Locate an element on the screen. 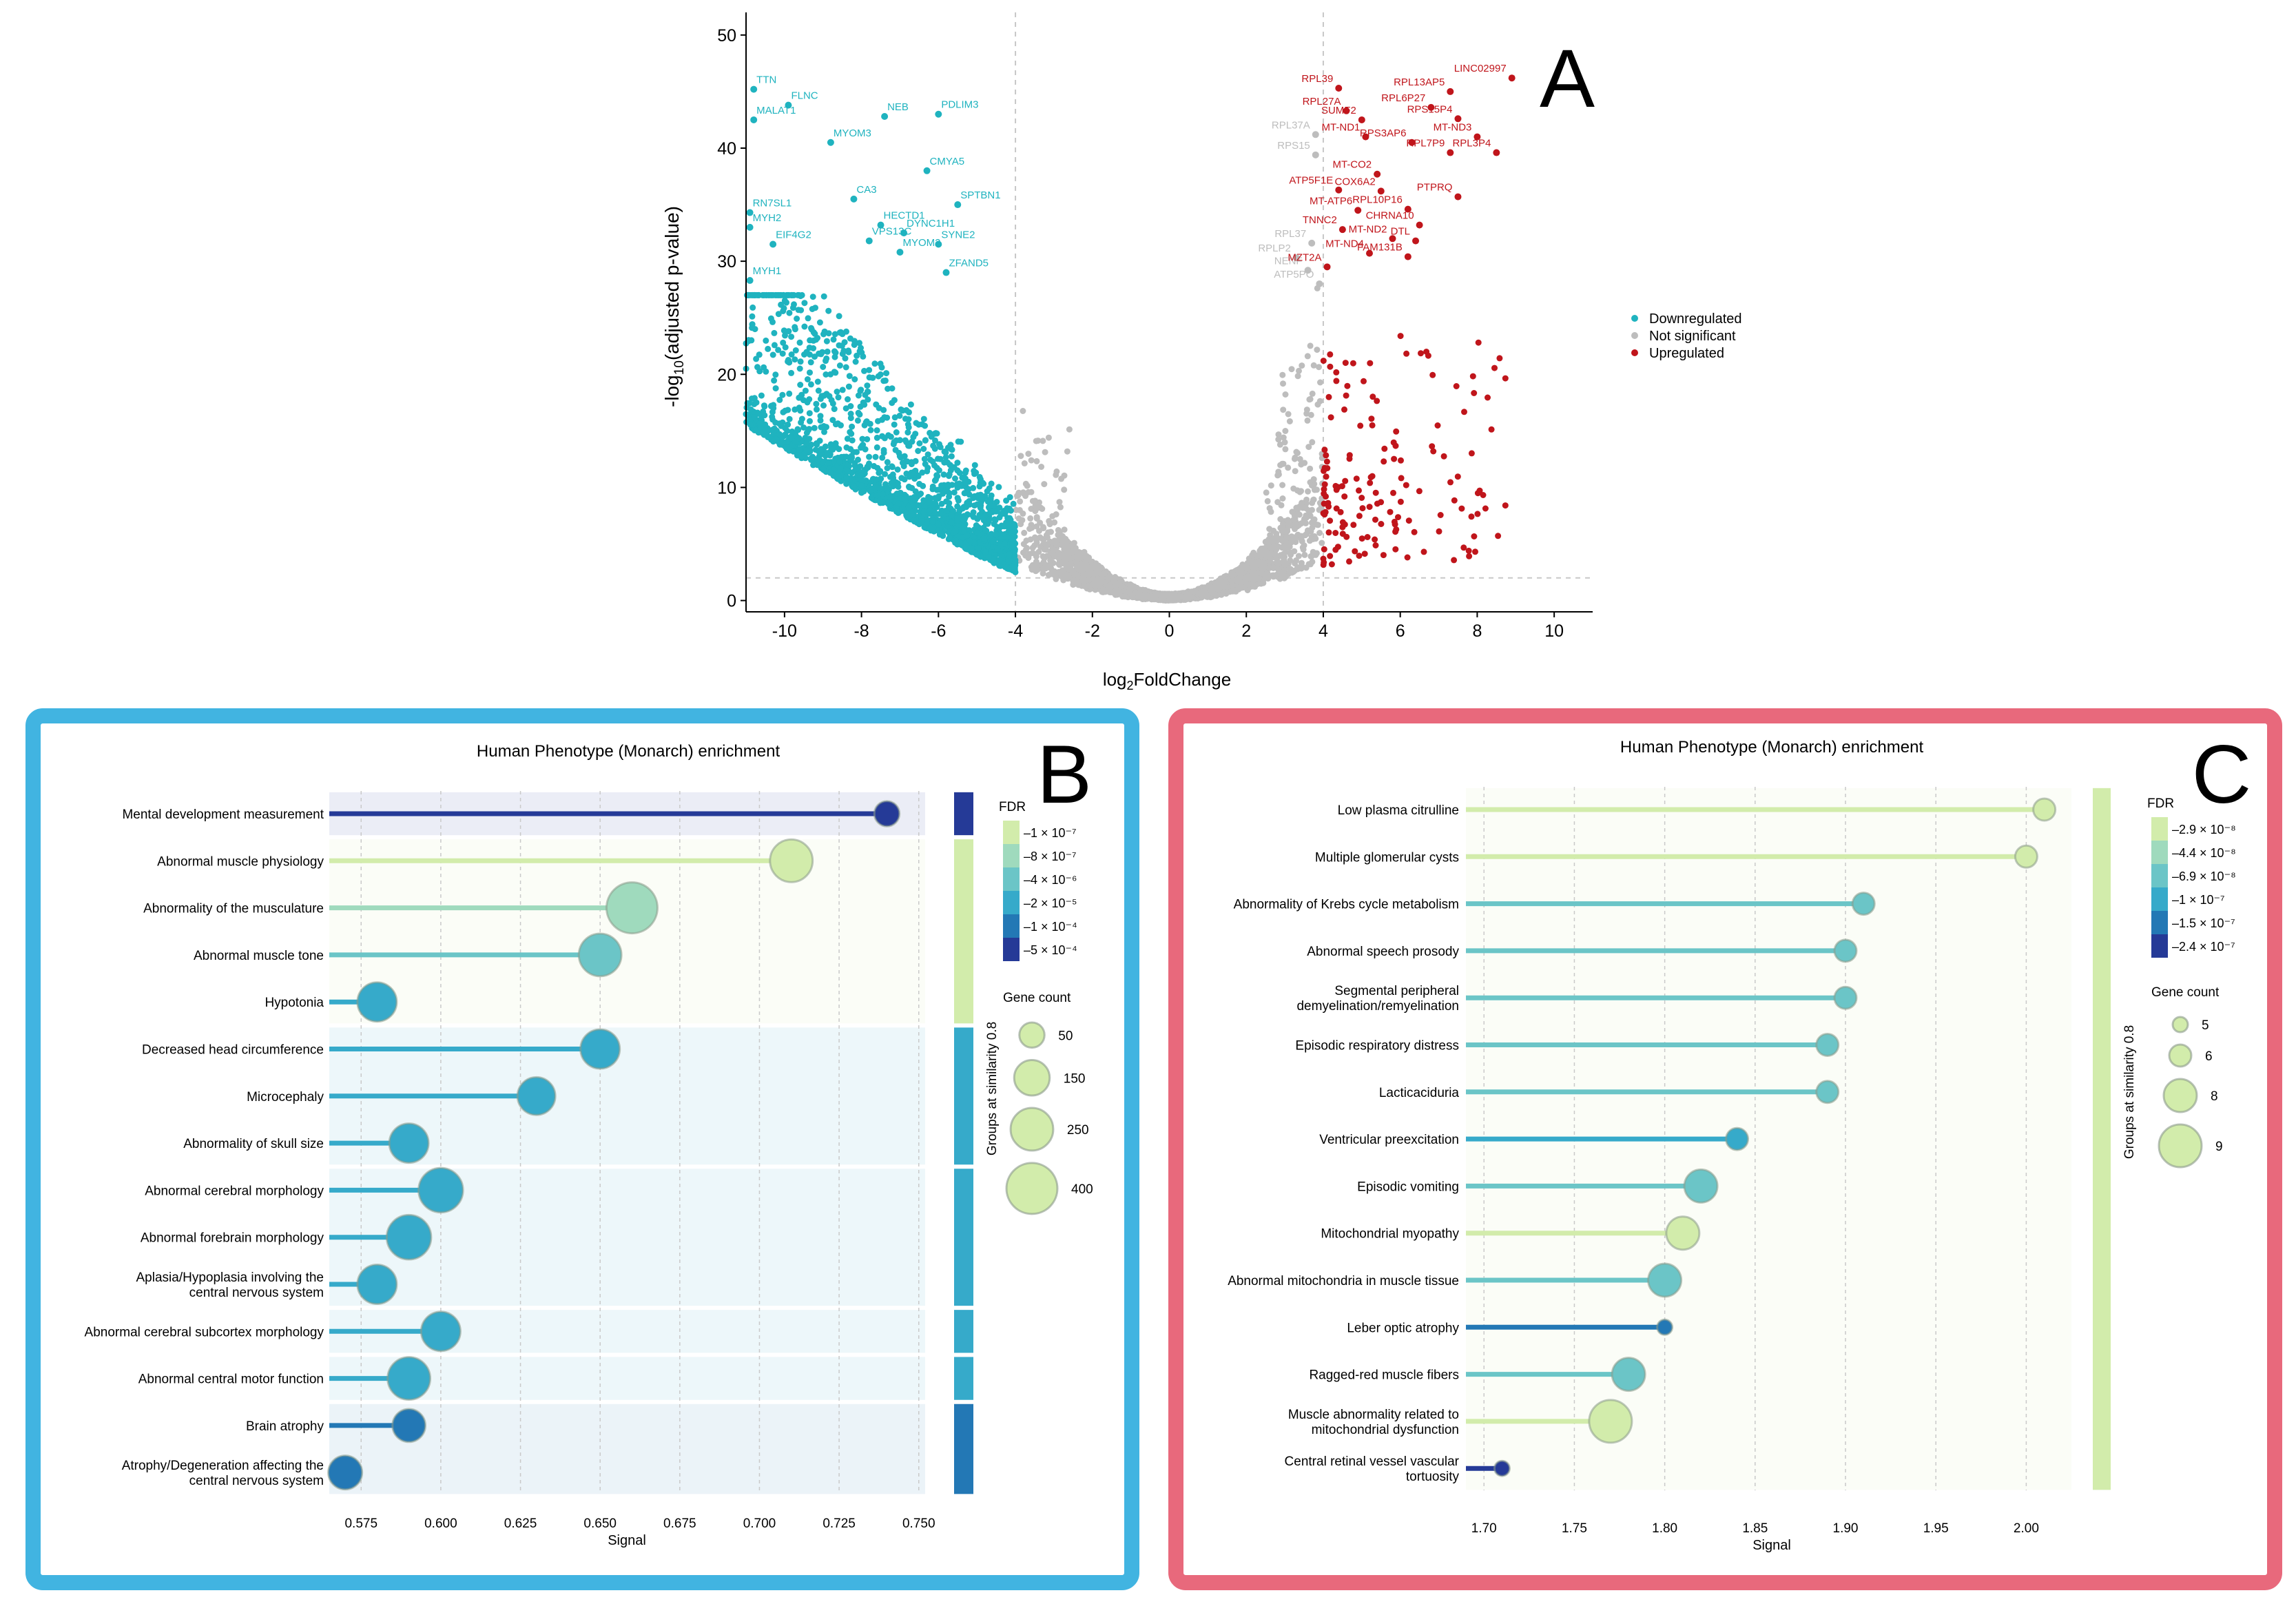 The height and width of the screenshot is (1604, 2296). gene-label: RPL27A is located at coordinates (1322, 101).